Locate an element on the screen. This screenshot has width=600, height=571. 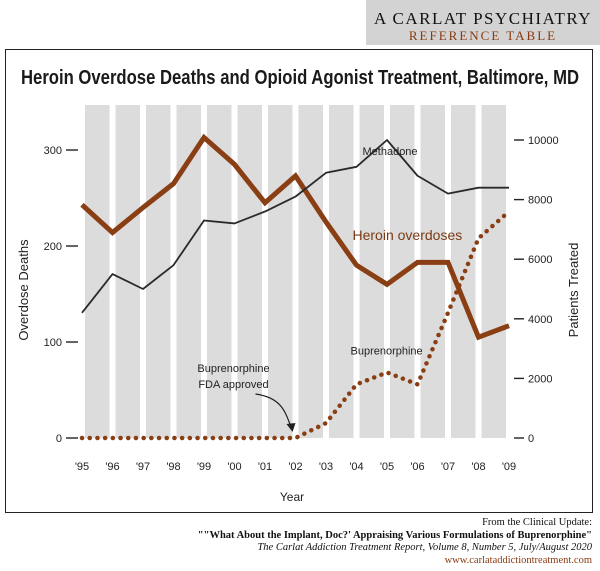
y-right-tick-label: 6000 is located at coordinates (540, 260).